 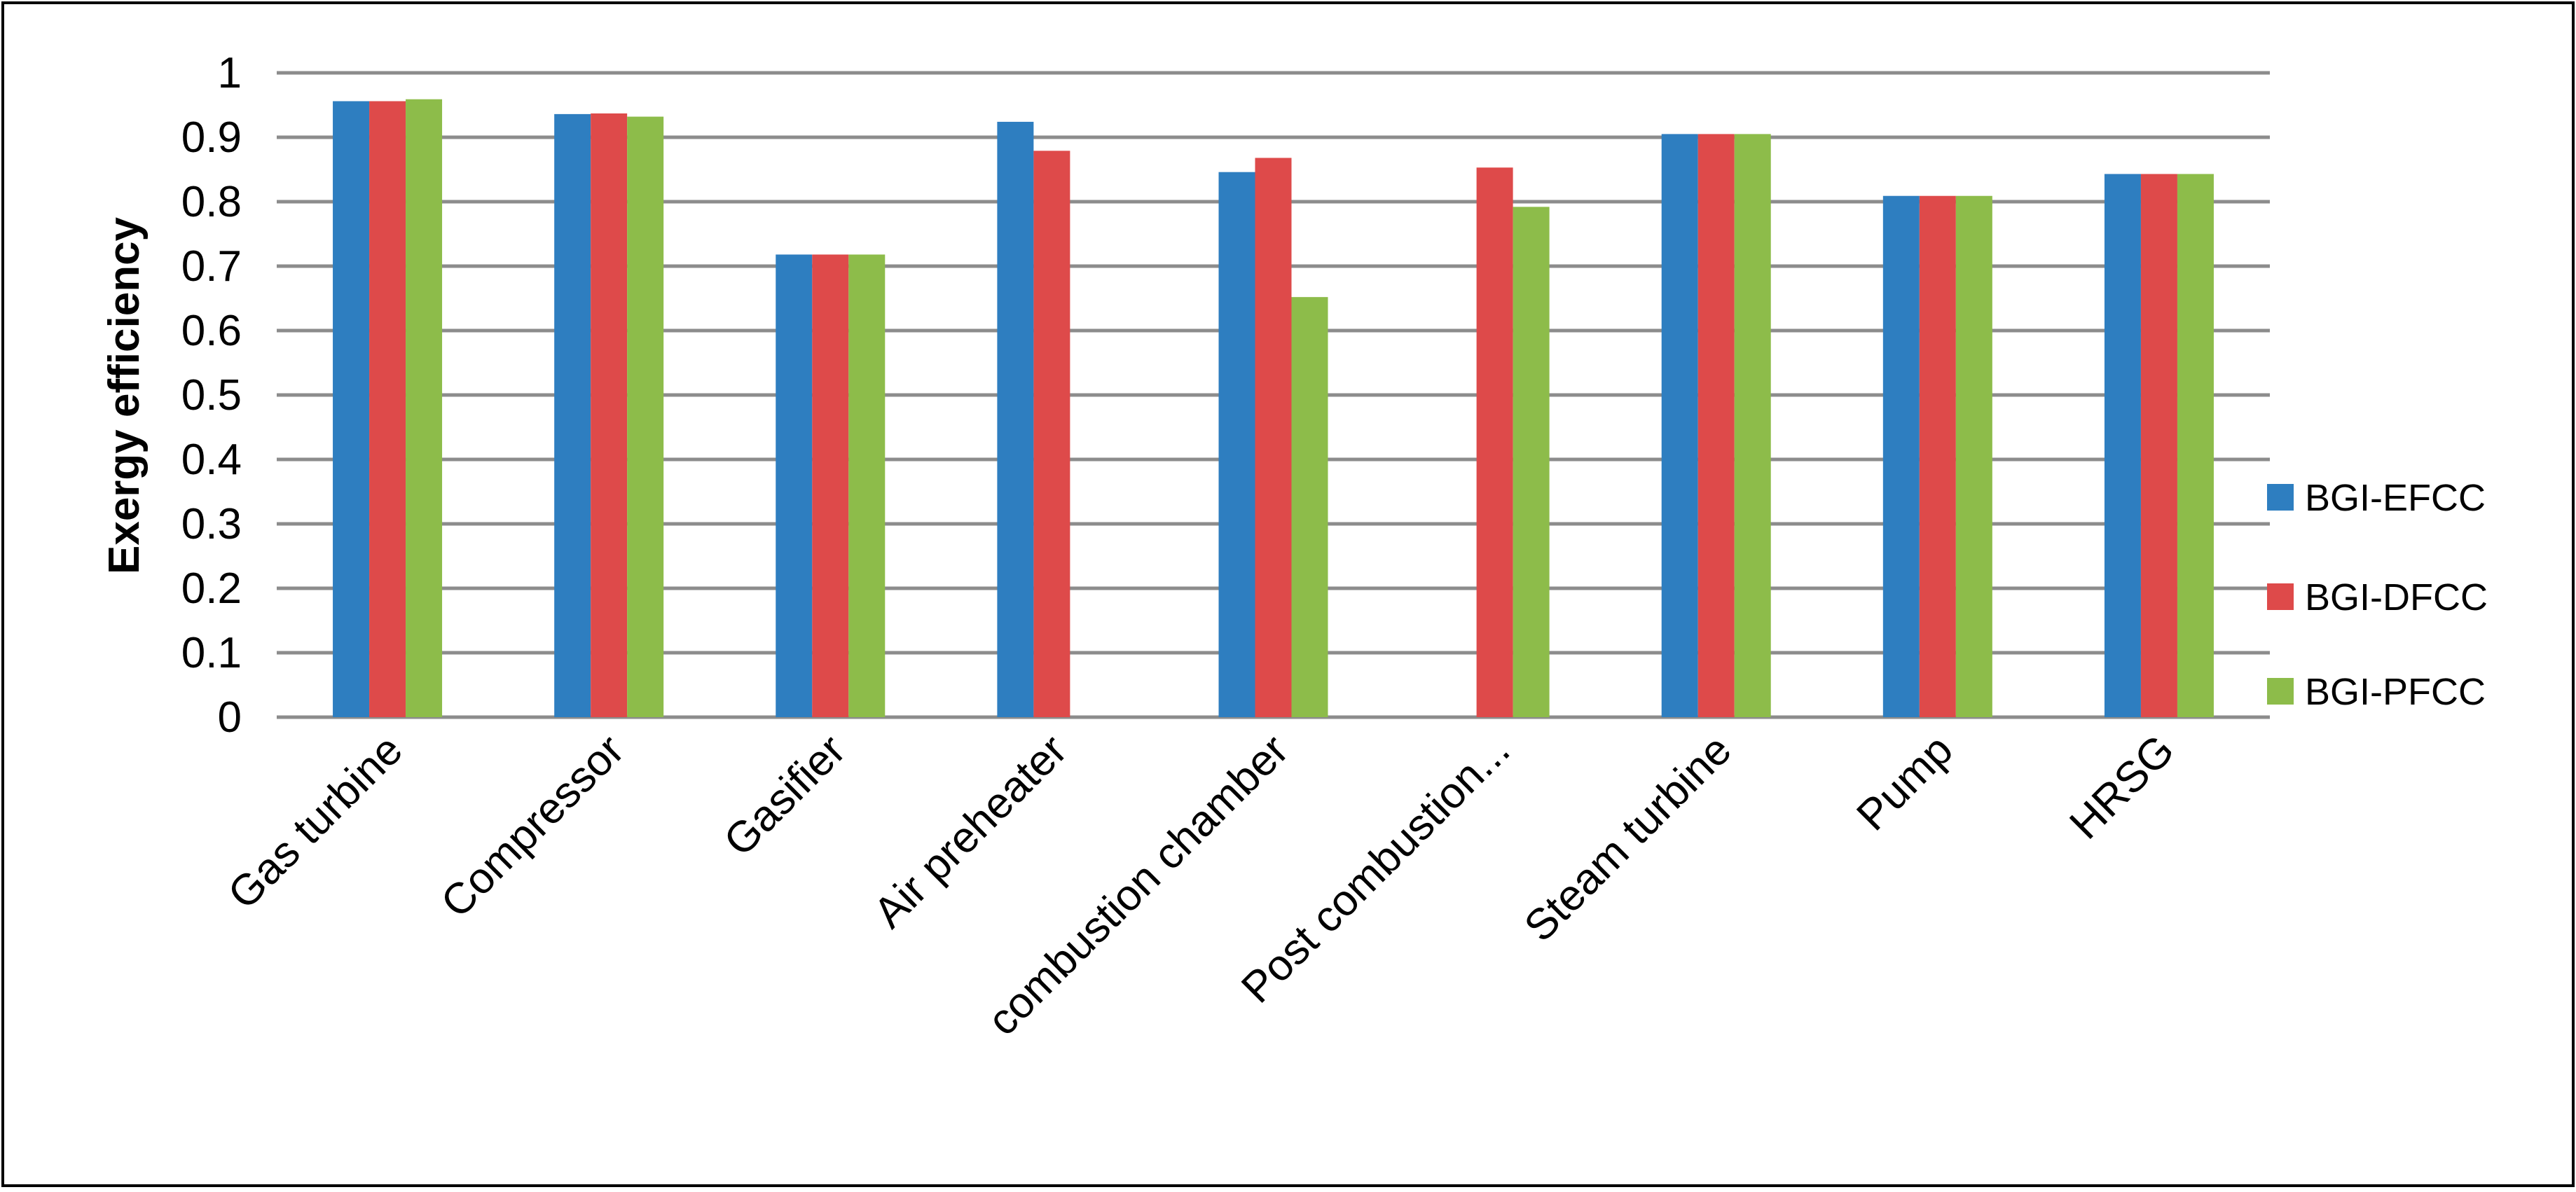 What do you see at coordinates (211, 653) in the screenshot?
I see `y-tick-label: 0.1` at bounding box center [211, 653].